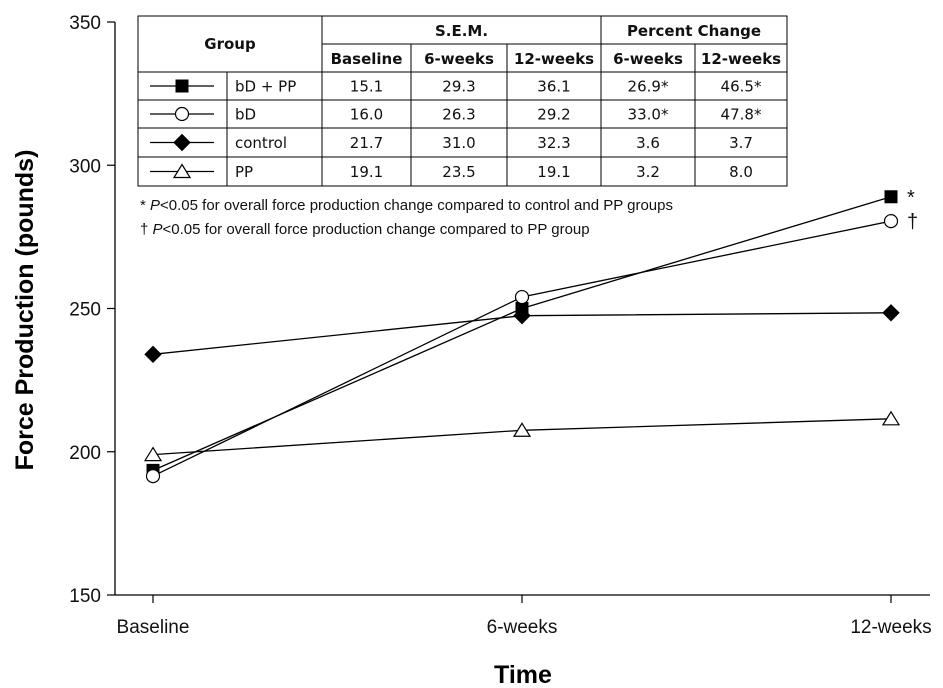 The height and width of the screenshot is (688, 943). I want to click on table-cell: 36.1, so click(553, 87).